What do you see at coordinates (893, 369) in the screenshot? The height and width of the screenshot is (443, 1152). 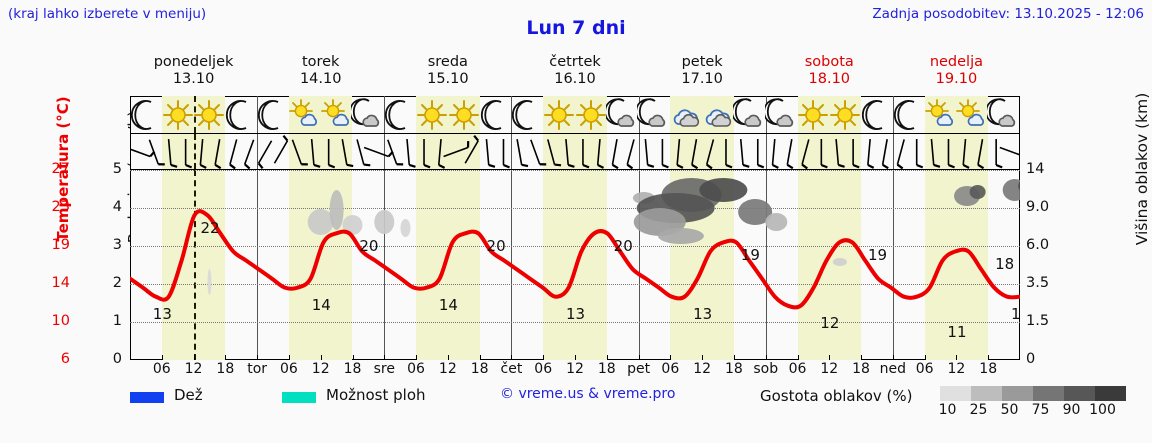 I see `x-tick: ned` at bounding box center [893, 369].